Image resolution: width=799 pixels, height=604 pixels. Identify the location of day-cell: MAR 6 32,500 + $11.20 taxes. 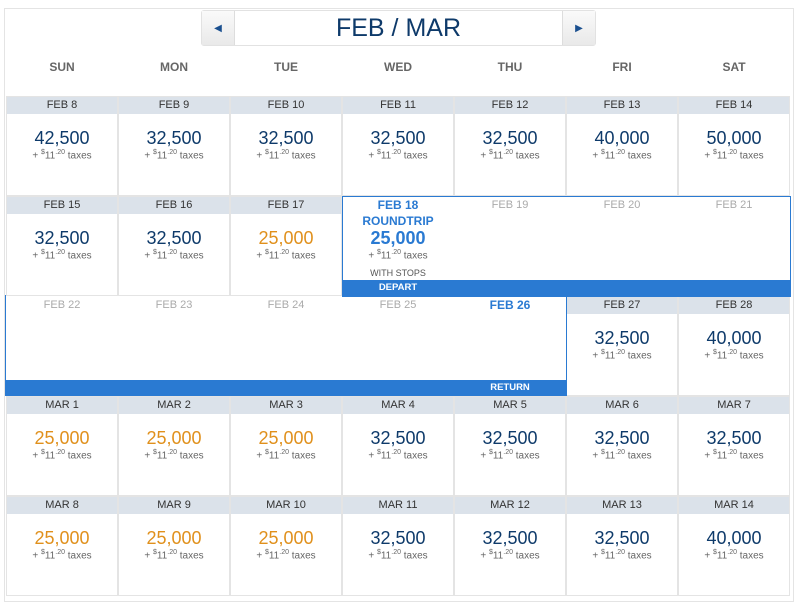
(622, 446).